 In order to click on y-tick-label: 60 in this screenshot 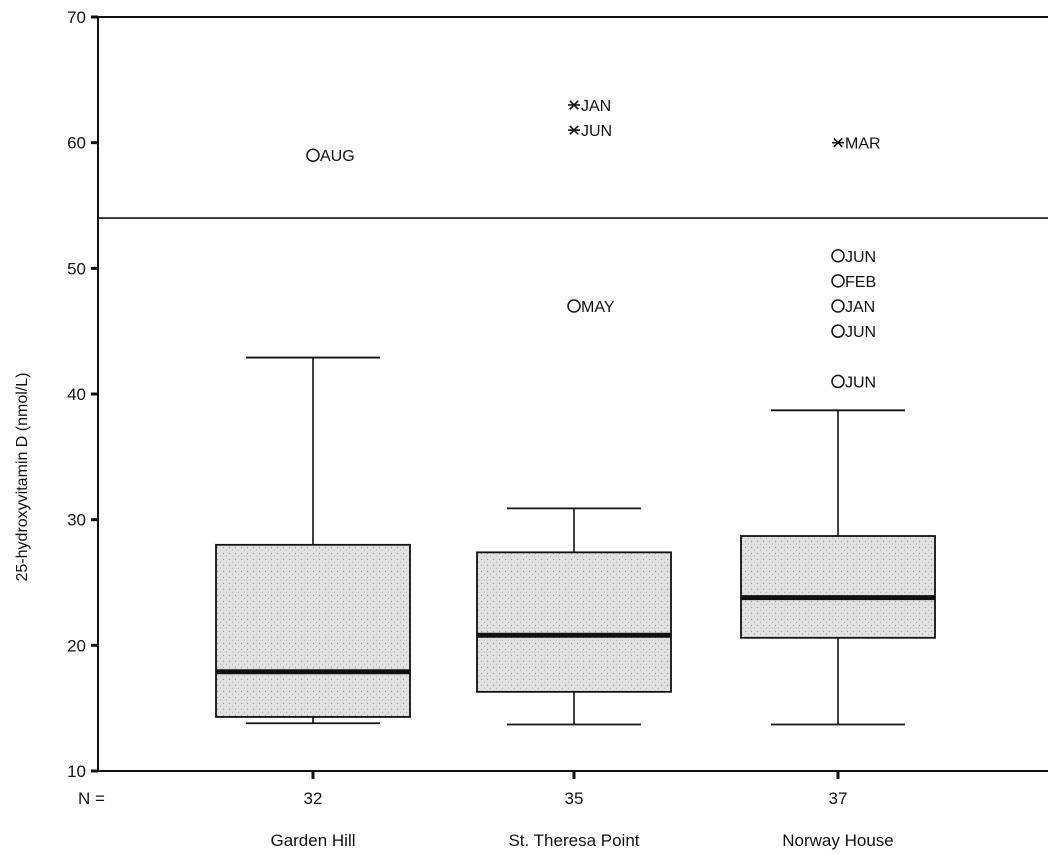, I will do `click(76, 143)`.